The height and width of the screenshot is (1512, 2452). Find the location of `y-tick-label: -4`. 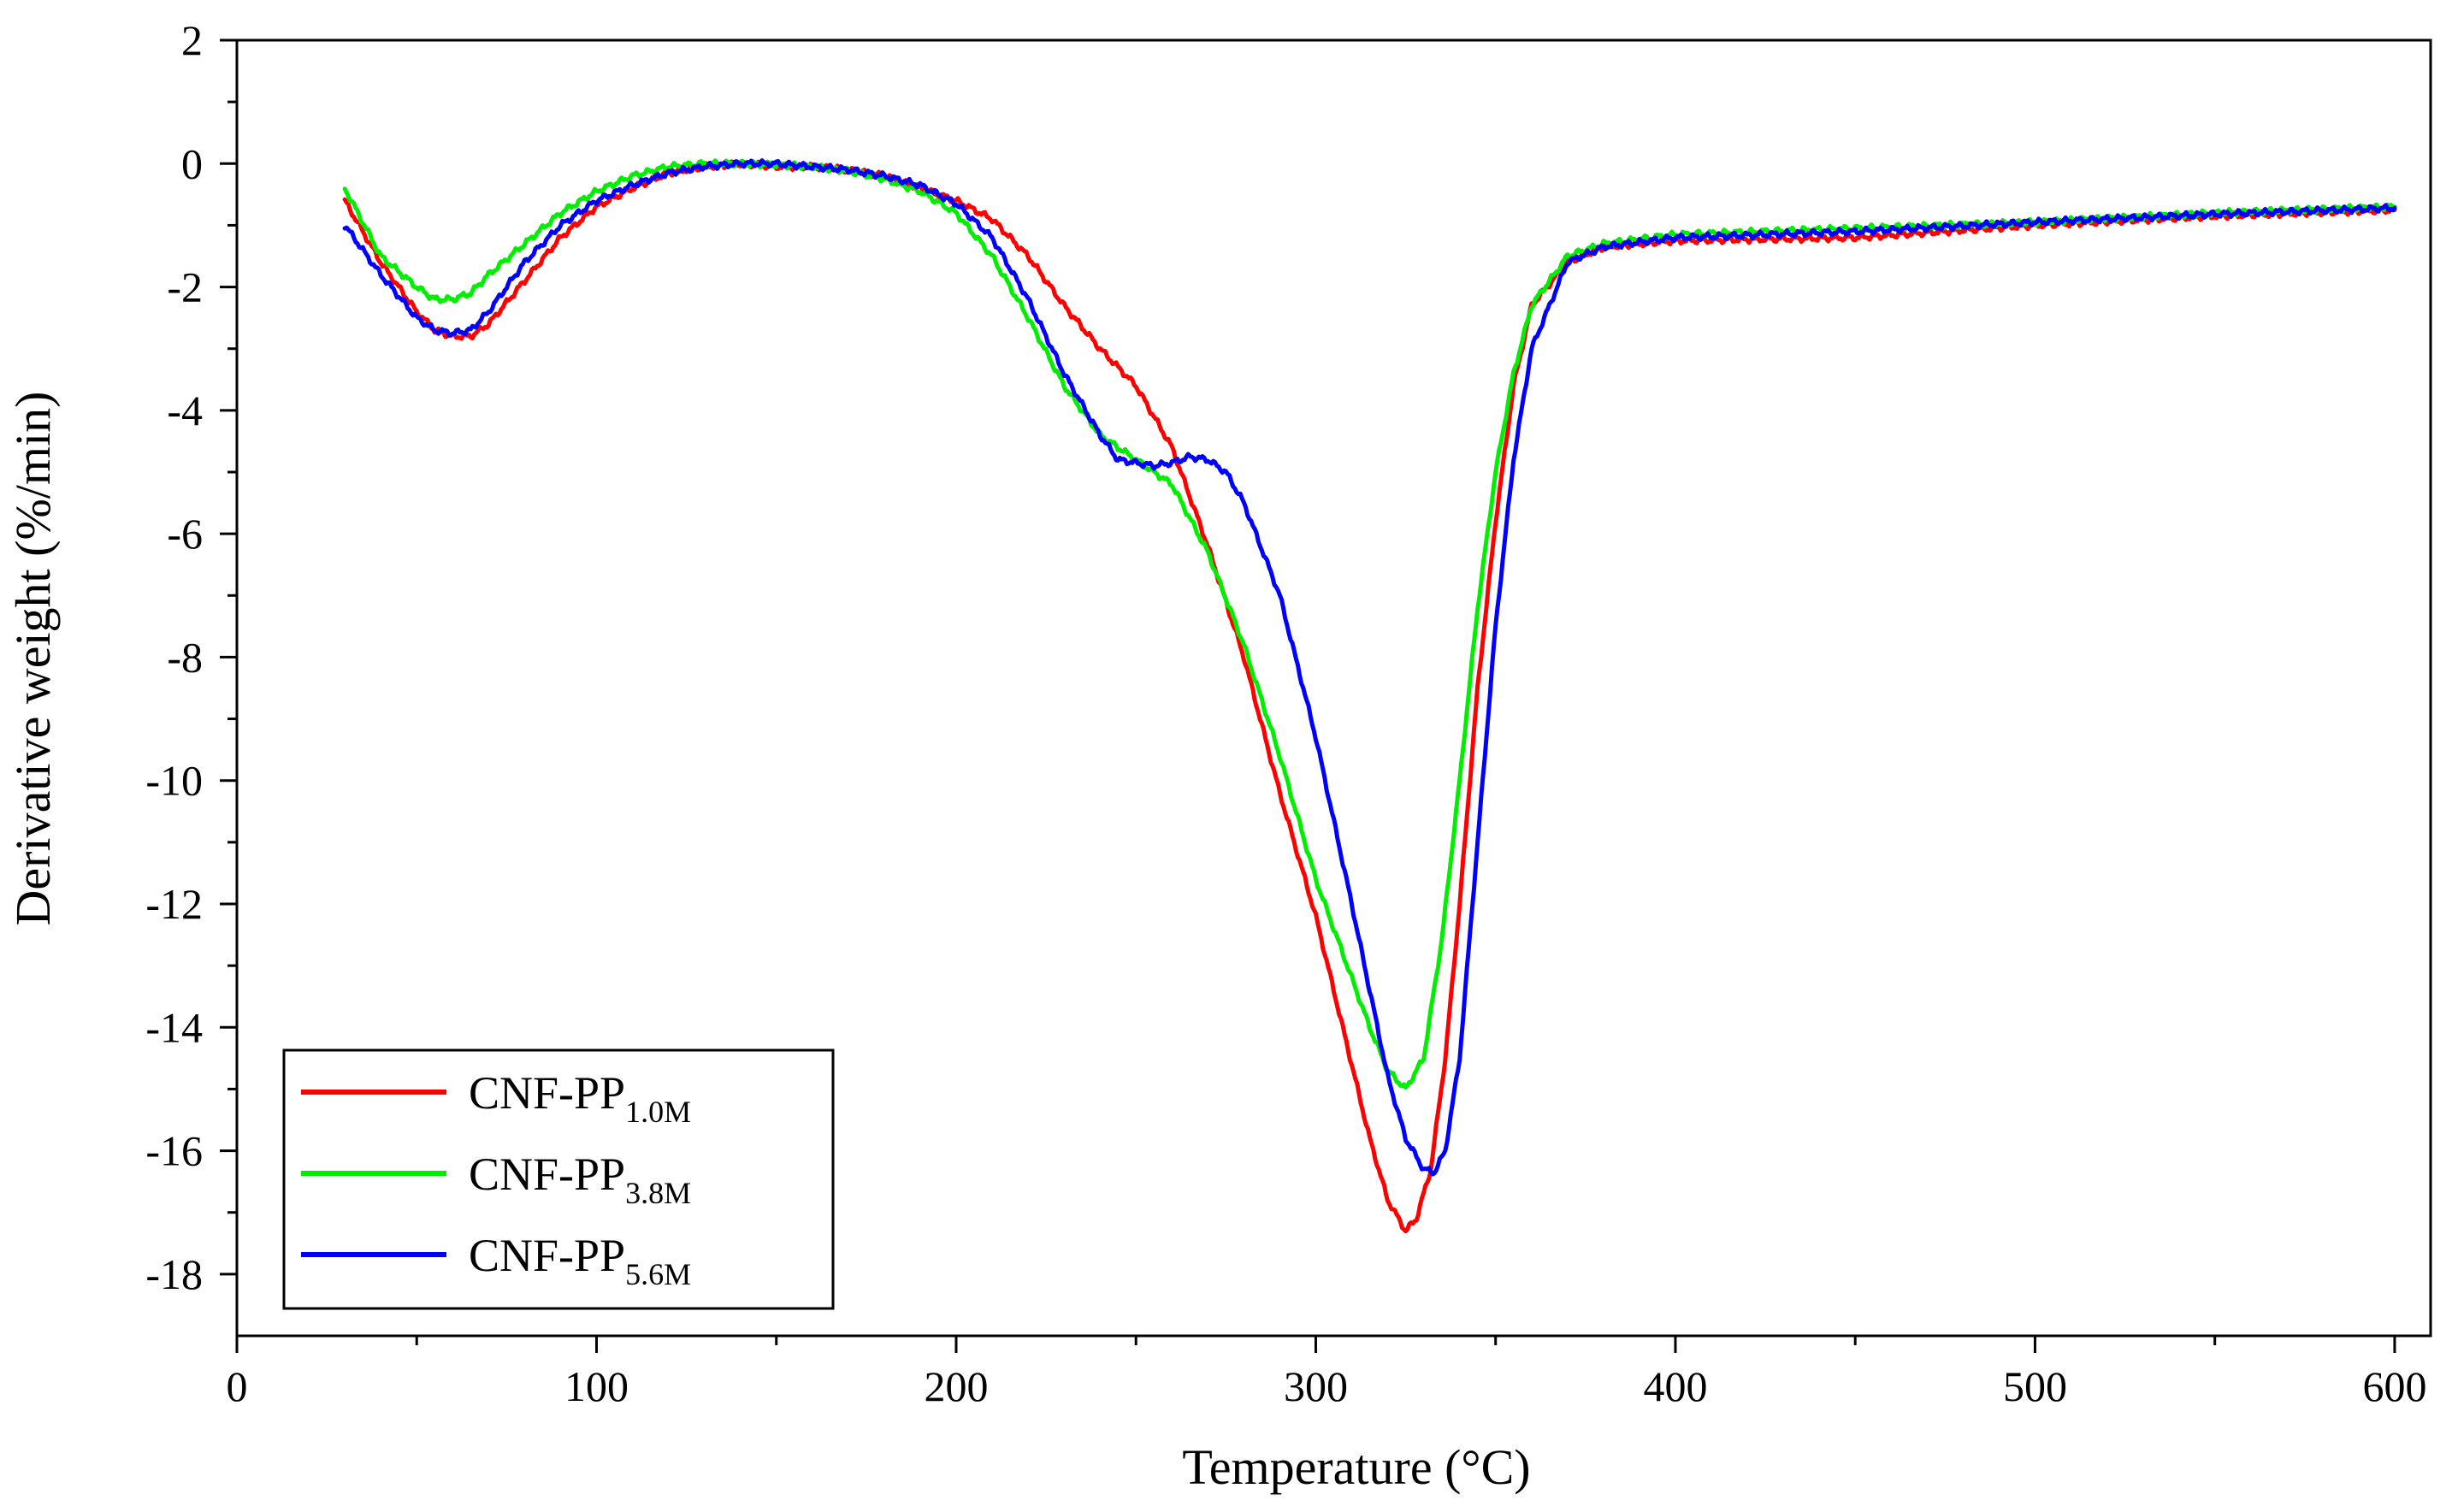

y-tick-label: -4 is located at coordinates (185, 410).